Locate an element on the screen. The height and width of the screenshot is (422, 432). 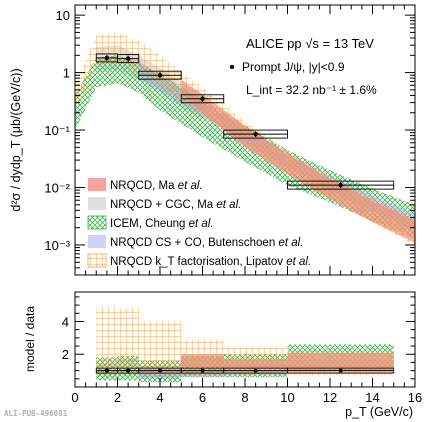
annotation-line2: Prompt J/ψ, |y|<0.9 is located at coordinates (293, 67).